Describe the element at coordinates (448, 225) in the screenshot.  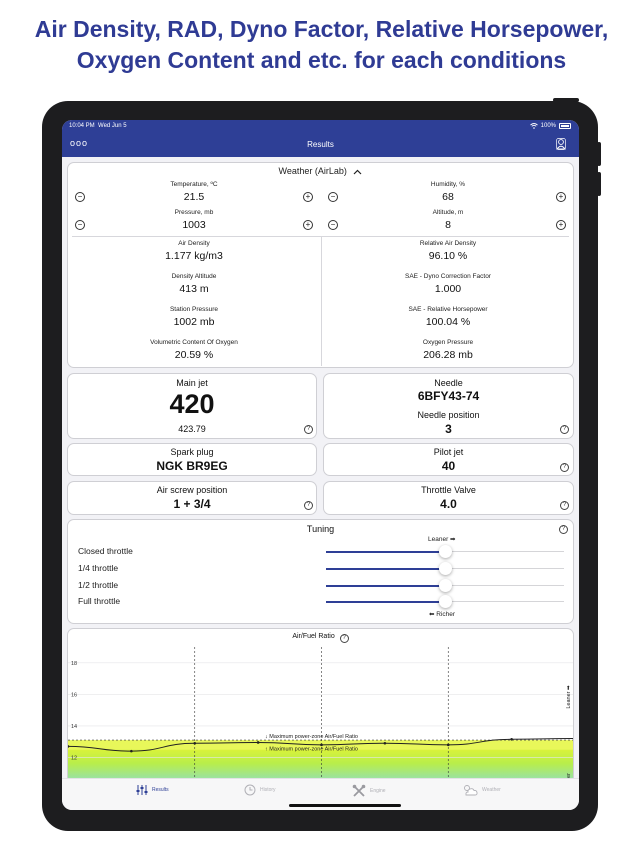
I see `altitude-value: 8` at that location.